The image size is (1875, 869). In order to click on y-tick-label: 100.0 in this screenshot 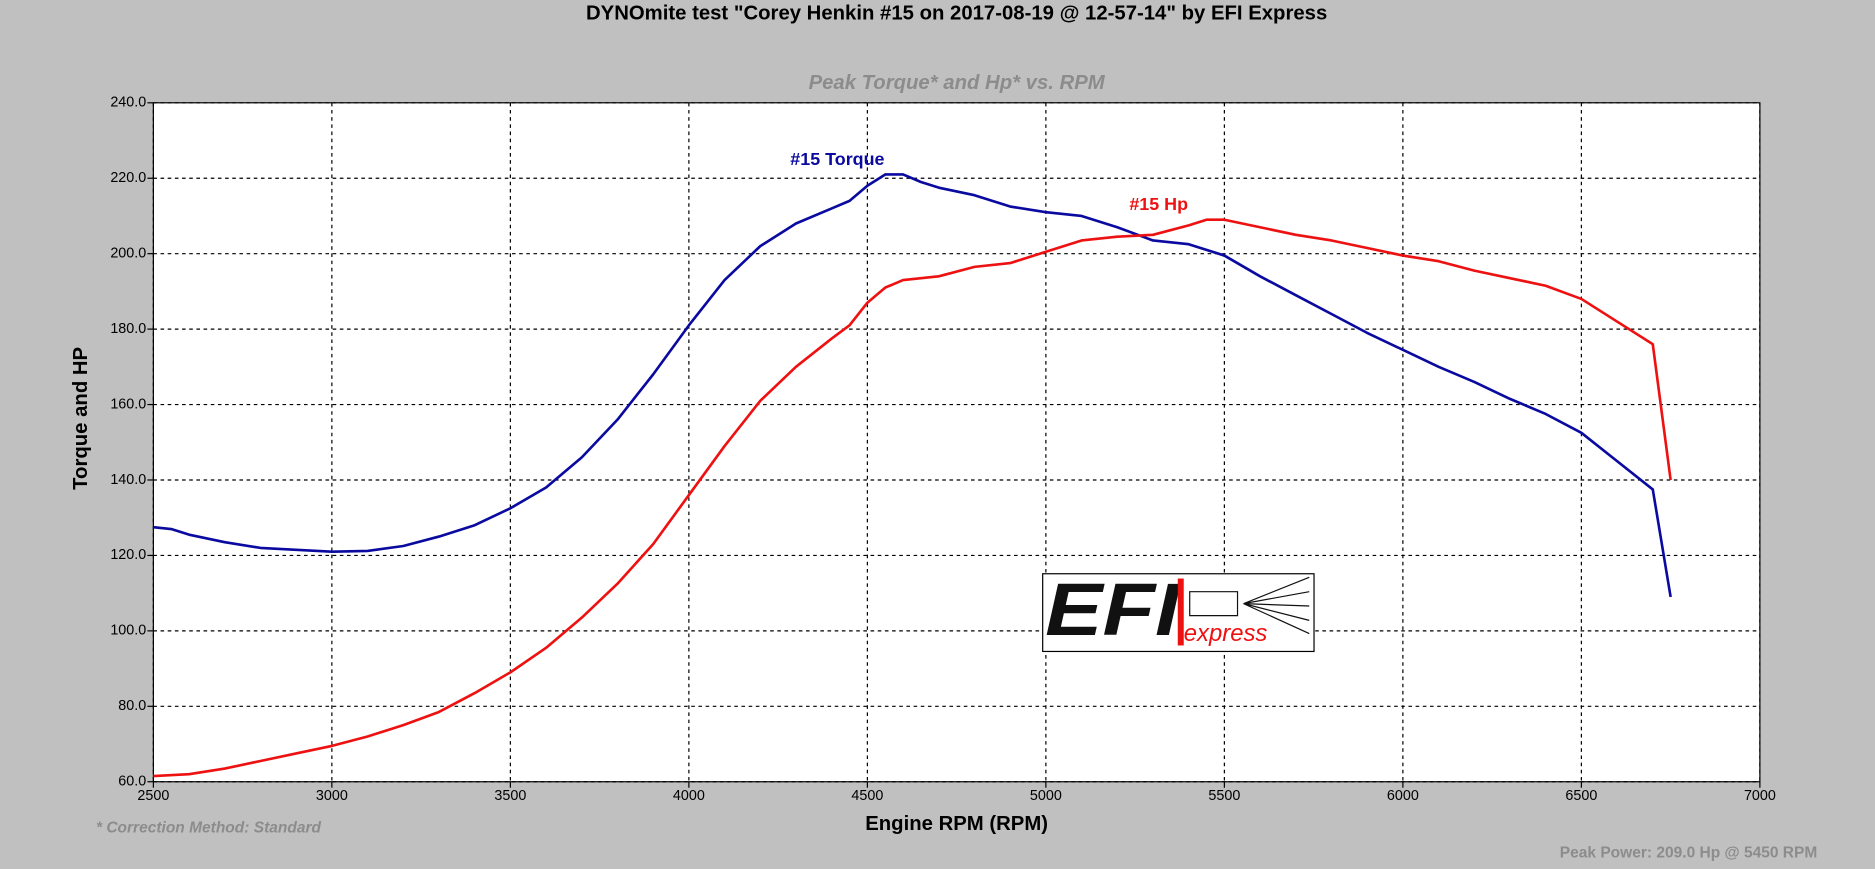, I will do `click(128, 631)`.